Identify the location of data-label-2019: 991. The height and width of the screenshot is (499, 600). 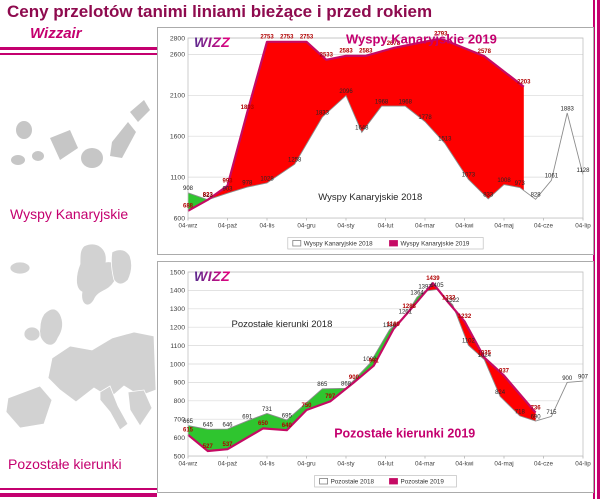
(374, 362).